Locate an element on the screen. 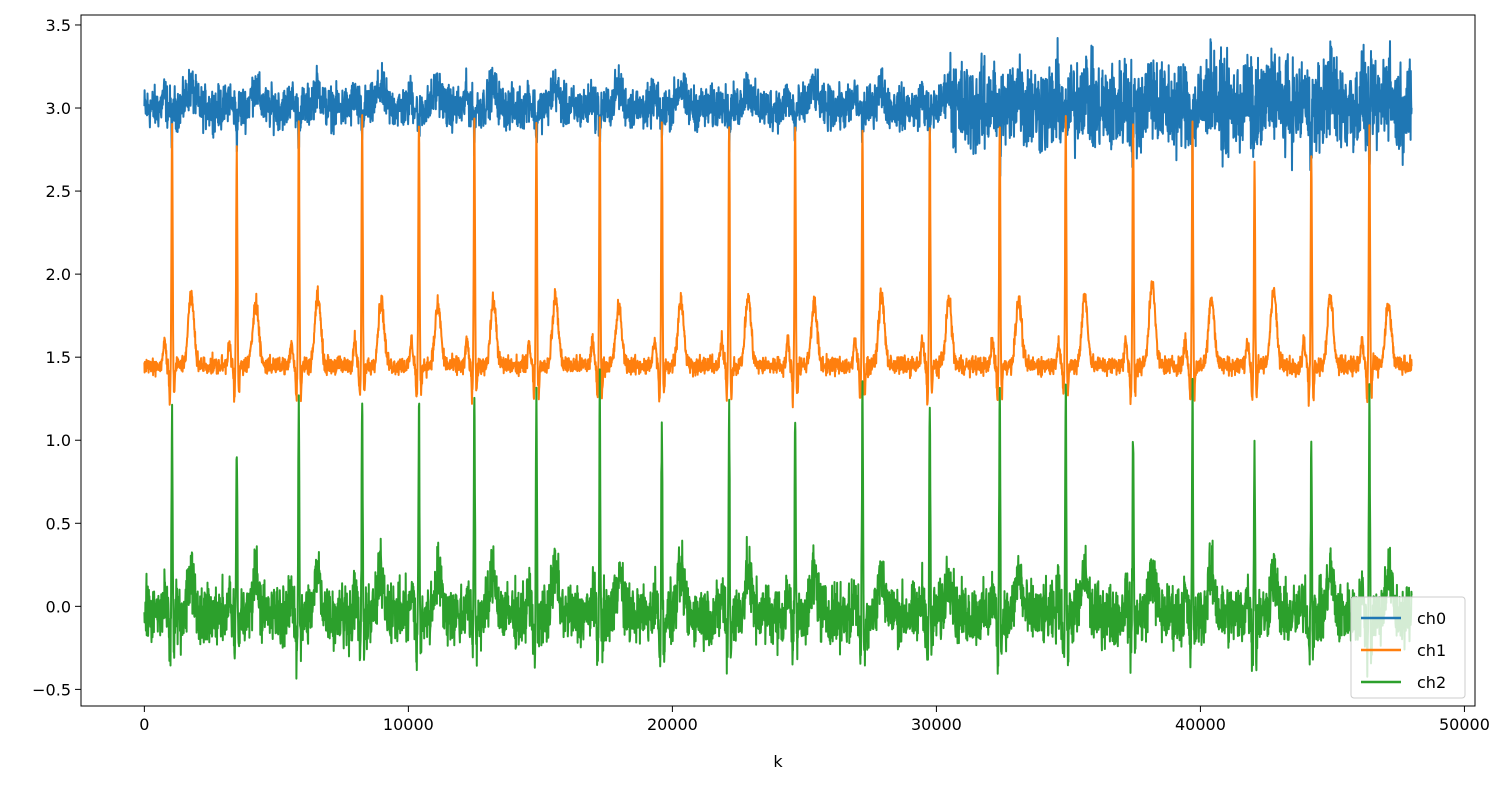 The image size is (1512, 785). y-tick-label: 0.5 is located at coordinates (58, 523).